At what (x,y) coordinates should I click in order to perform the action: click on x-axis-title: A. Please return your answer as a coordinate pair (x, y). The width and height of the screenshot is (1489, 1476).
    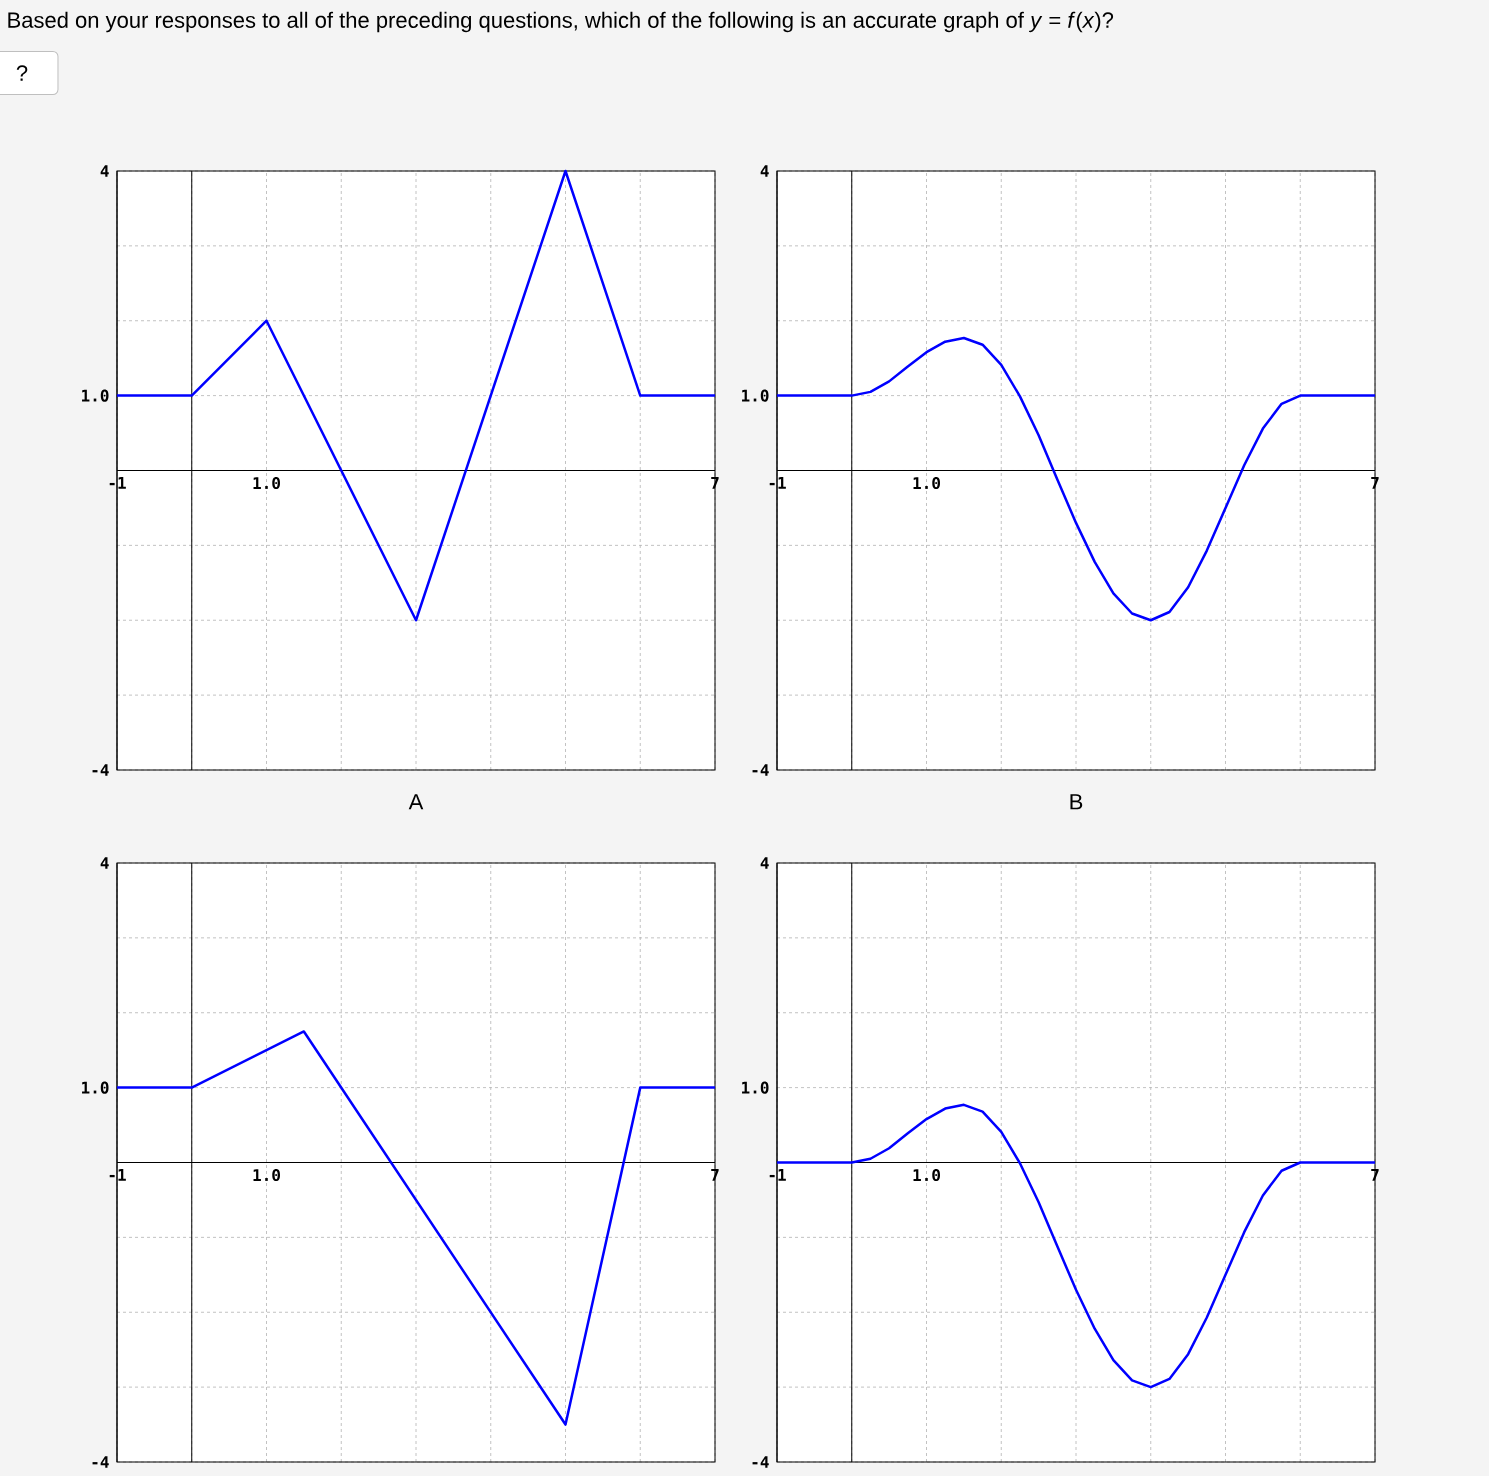
    Looking at the image, I should click on (416, 802).